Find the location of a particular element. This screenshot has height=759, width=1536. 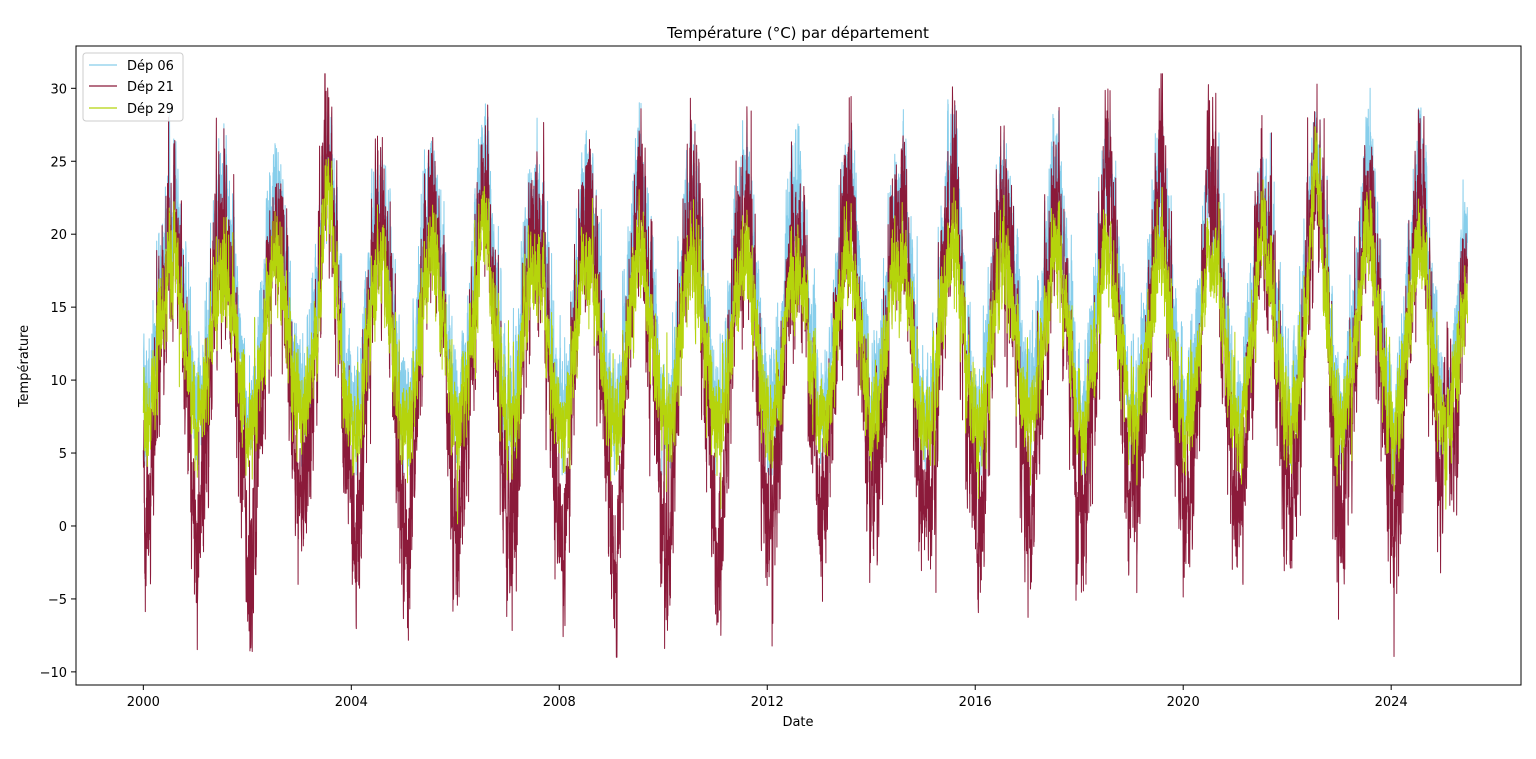

y-axis-title: Température is located at coordinates (24, 366).